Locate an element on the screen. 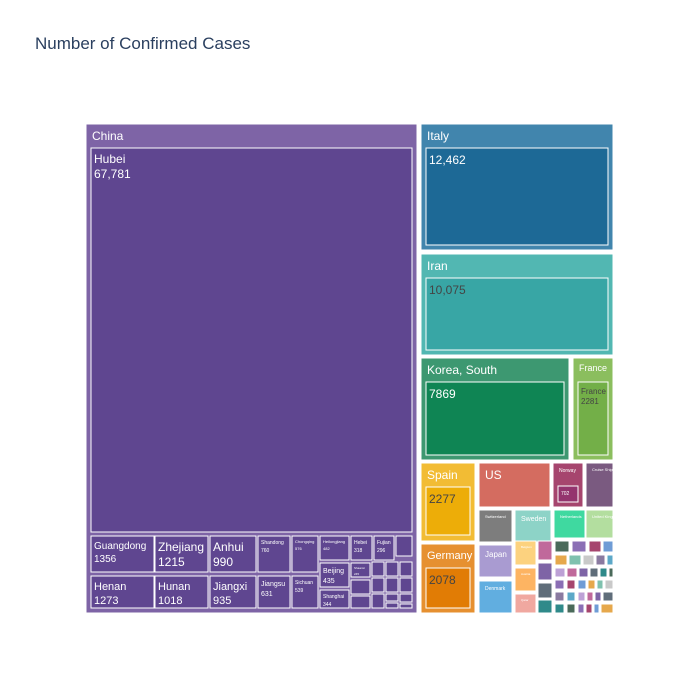  leaf-value-china-hunan: 1018 is located at coordinates (170, 601).